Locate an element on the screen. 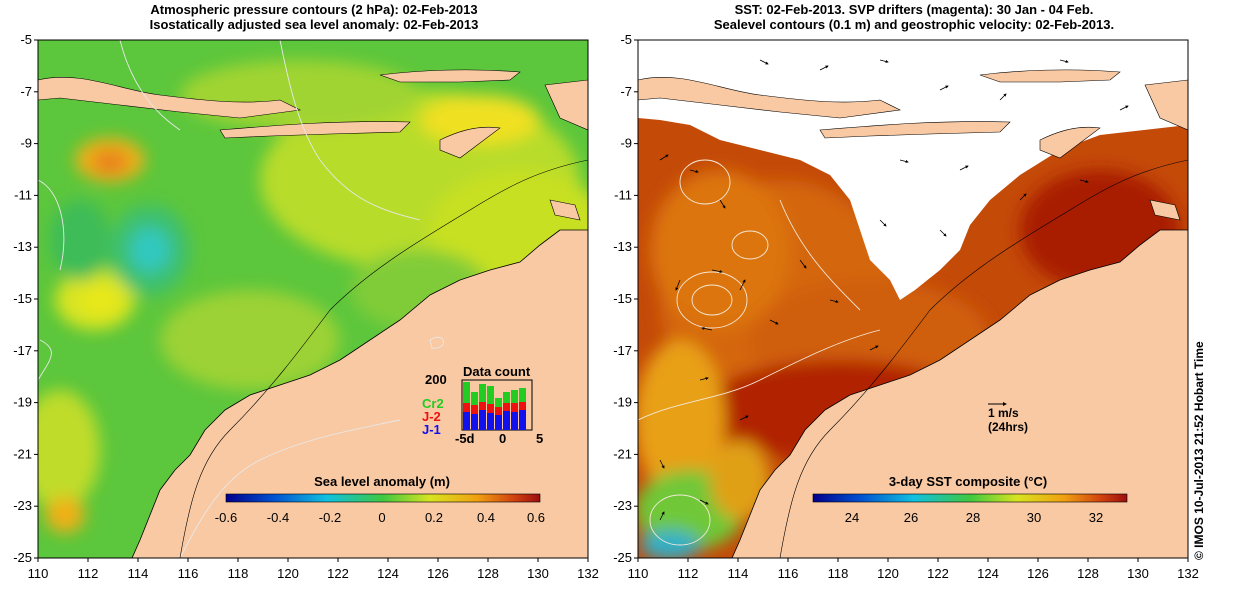 This screenshot has height=590, width=1250. left-colorbar-label: Sea level anomaly (m) is located at coordinates (382, 481).